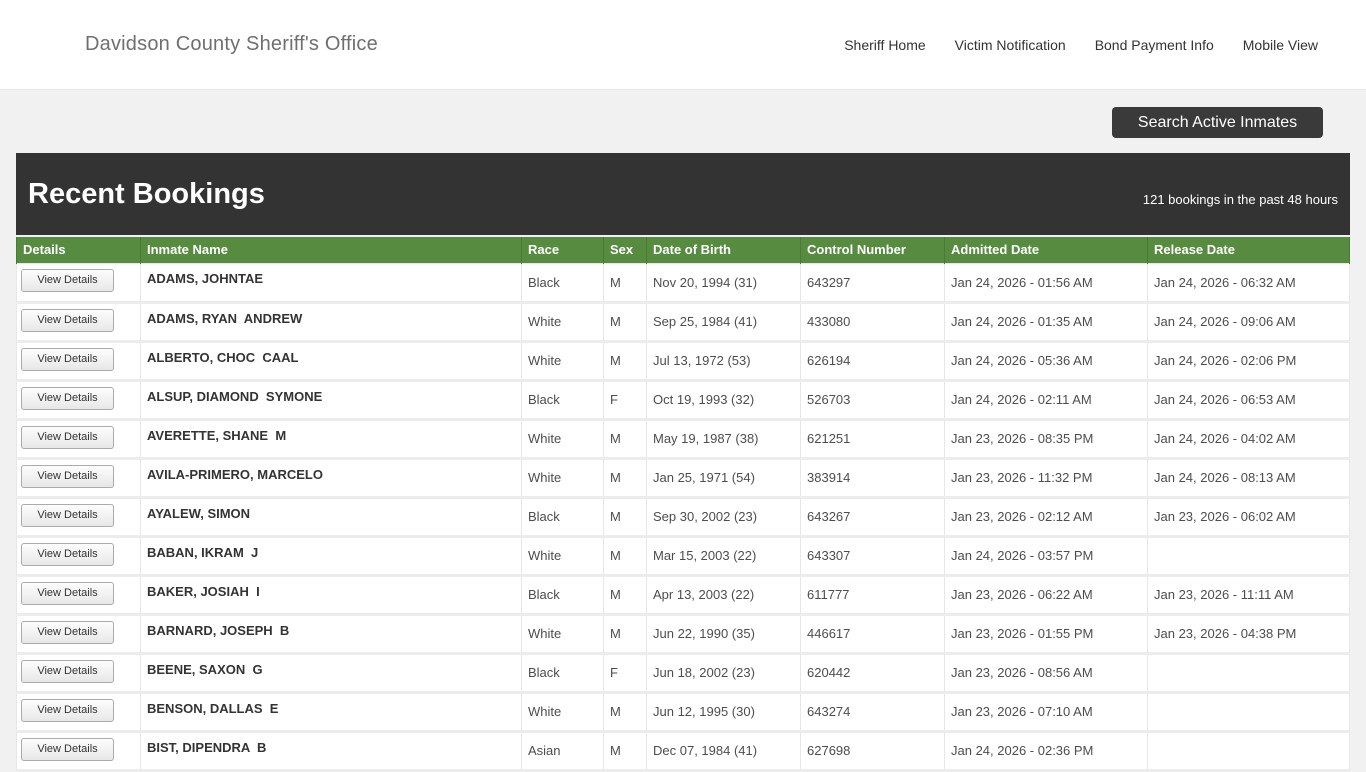 This screenshot has height=772, width=1366. Describe the element at coordinates (723, 439) in the screenshot. I see `inmate-date-of-birth: May 19, 1987 (38)` at that location.